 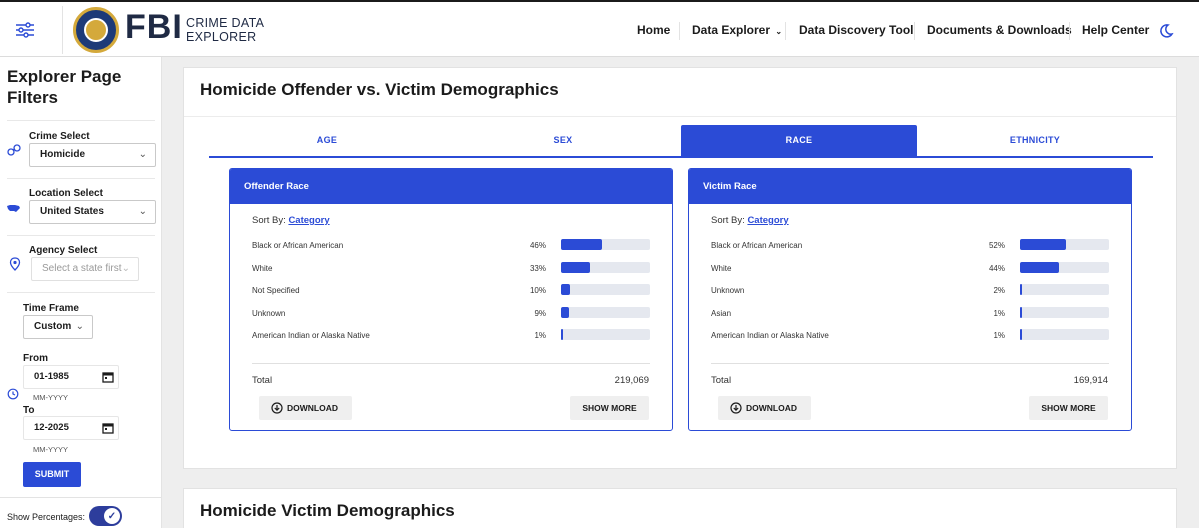 What do you see at coordinates (52, 474) in the screenshot?
I see `submit-button: SUBMIT` at bounding box center [52, 474].